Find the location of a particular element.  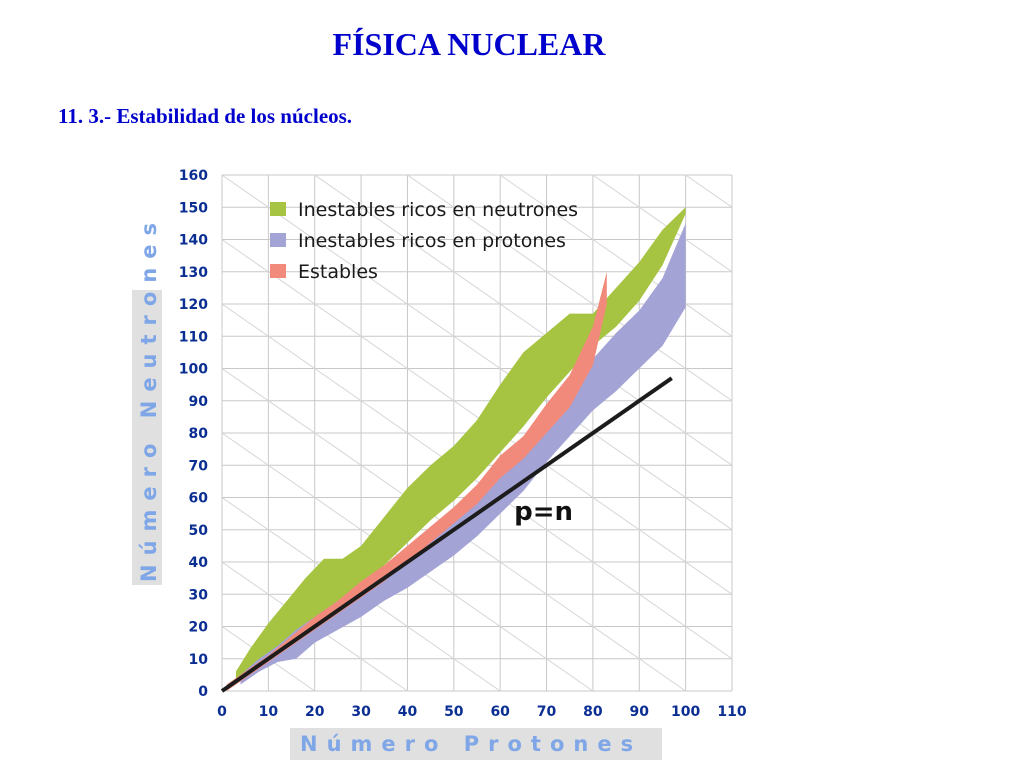

slide-subtitle: 11. 3.- Estabilidad de los núcleos. is located at coordinates (205, 116).